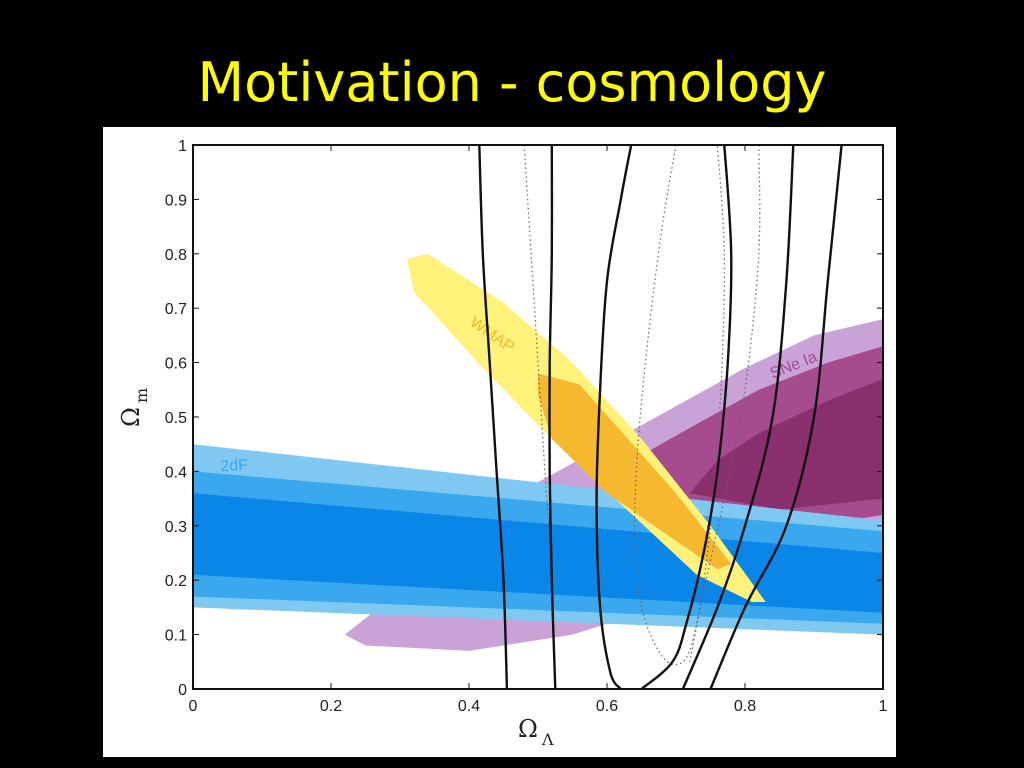 This screenshot has width=1024, height=768. Describe the element at coordinates (469, 706) in the screenshot. I see `x-tick-label: 0.4` at that location.